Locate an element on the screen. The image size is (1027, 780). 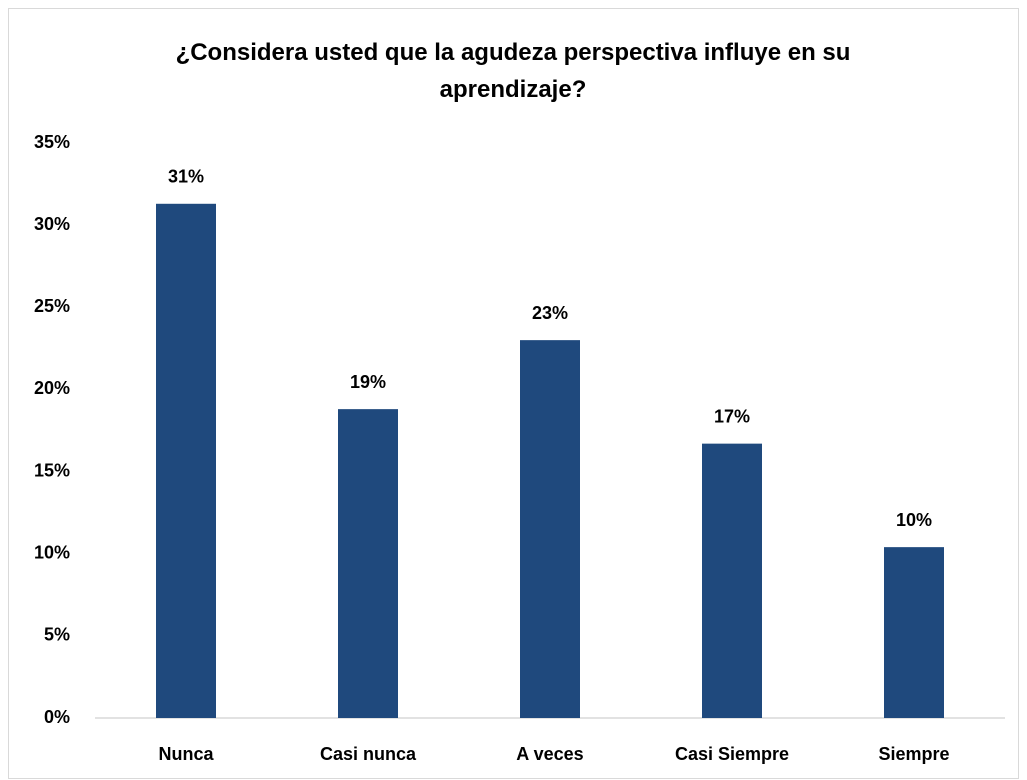
y-tick-label: 15% is located at coordinates (52, 470).